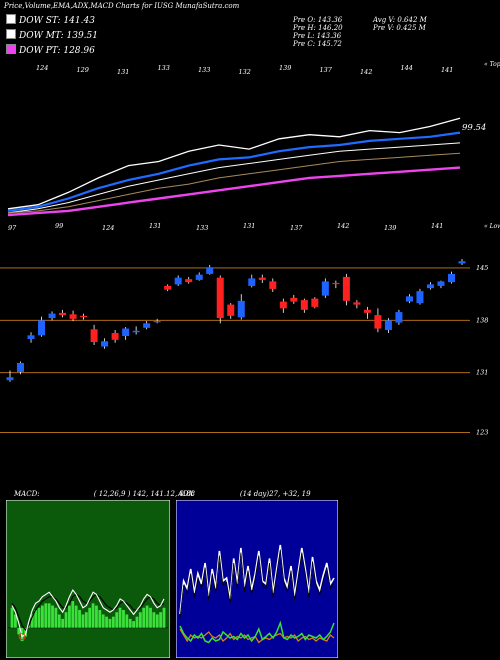 This screenshot has height=660, width=500. I want to click on macd-line, so click(88, 613).